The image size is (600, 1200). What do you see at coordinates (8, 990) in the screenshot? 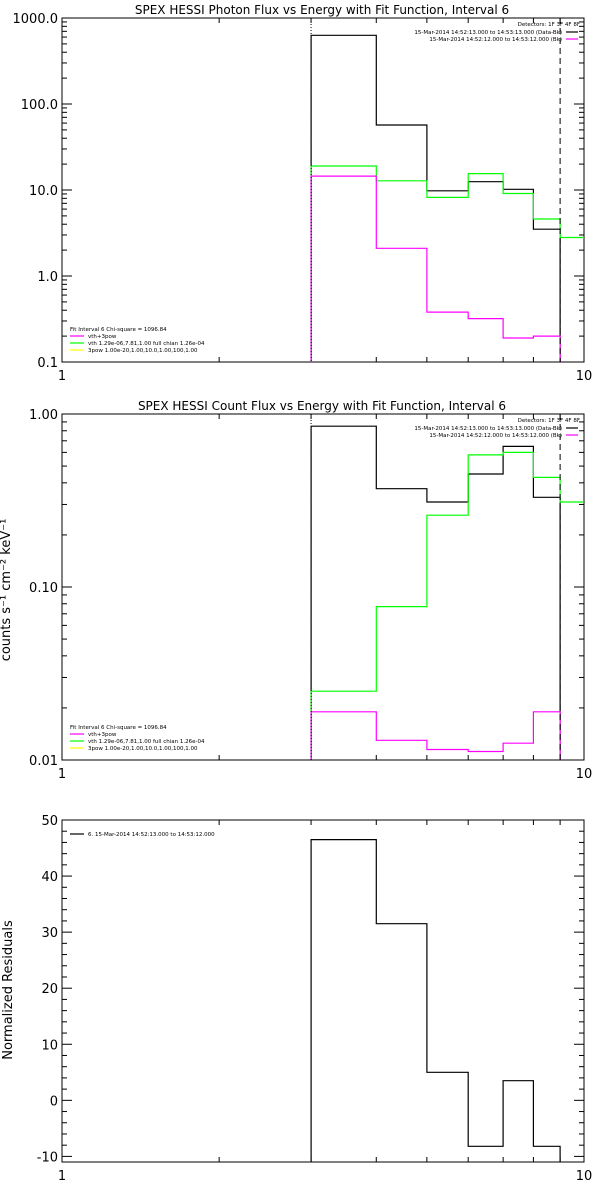
I see `y-axis-label-3: Normalized Residuals` at bounding box center [8, 990].